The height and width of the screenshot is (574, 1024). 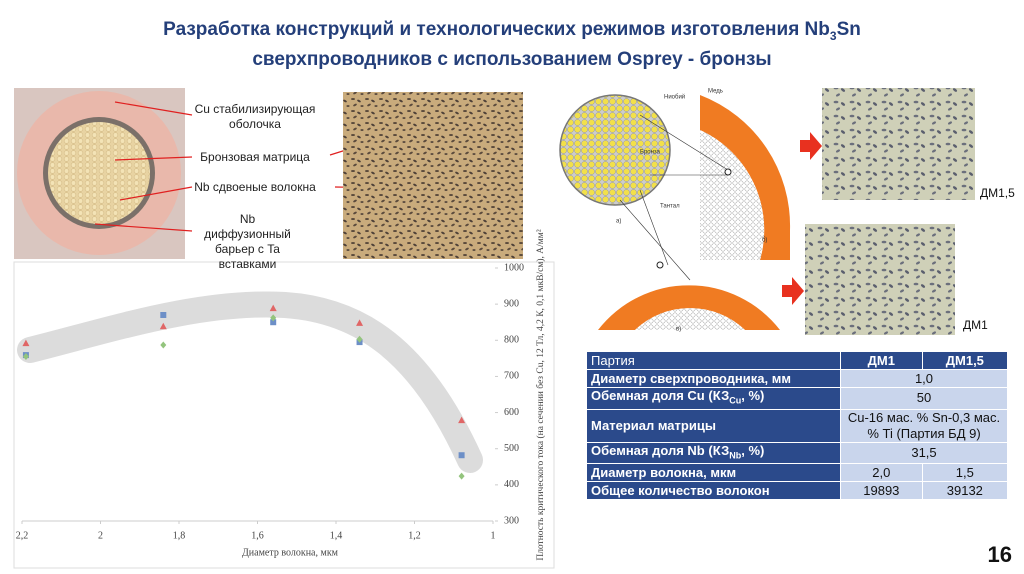 What do you see at coordinates (255, 187) in the screenshot?
I see `image-label: Nb сдвоеные волокна` at bounding box center [255, 187].